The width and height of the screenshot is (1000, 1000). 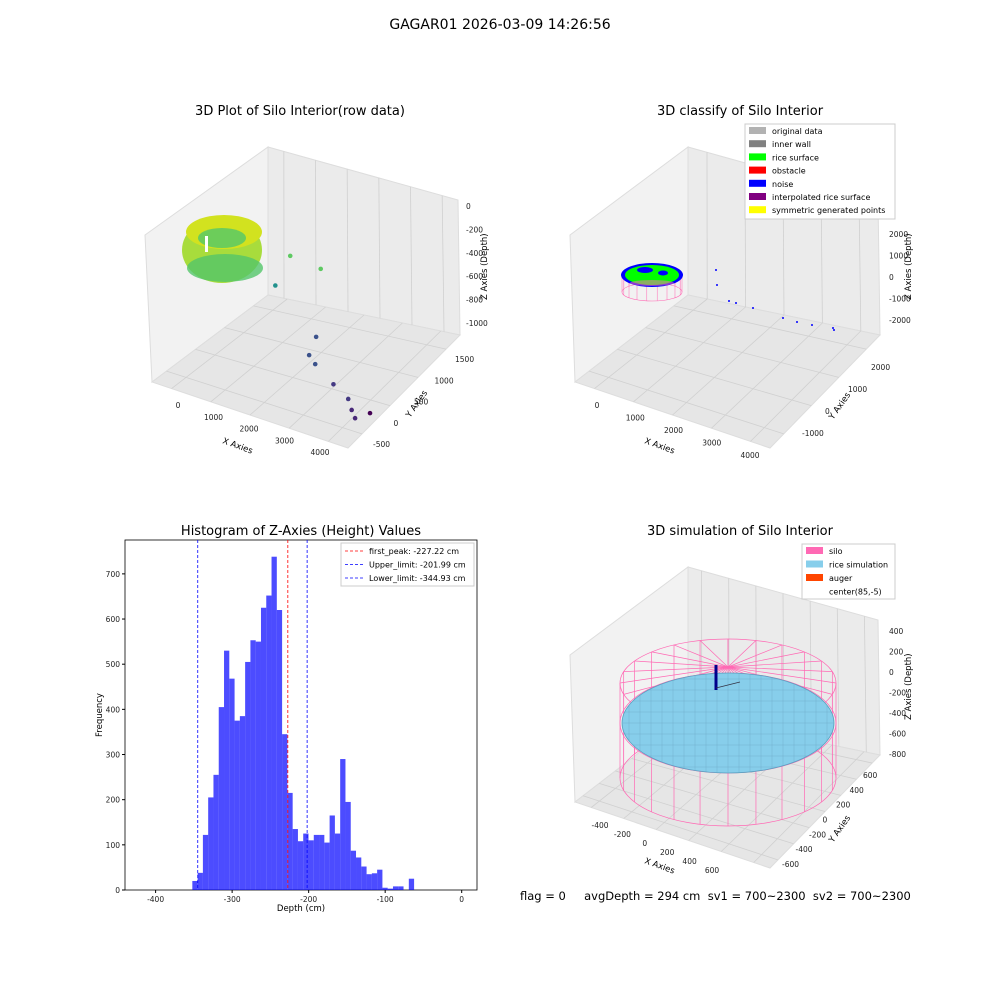 What do you see at coordinates (597, 405) in the screenshot?
I see `x-tick: 0` at bounding box center [597, 405].